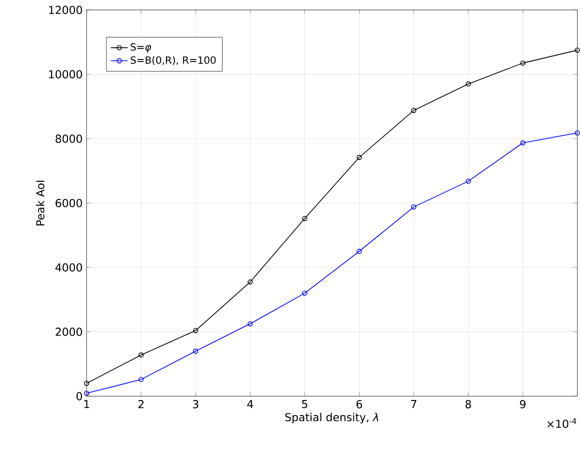 The height and width of the screenshot is (450, 581). What do you see at coordinates (68, 267) in the screenshot?
I see `y-tick-label: 4000` at bounding box center [68, 267].